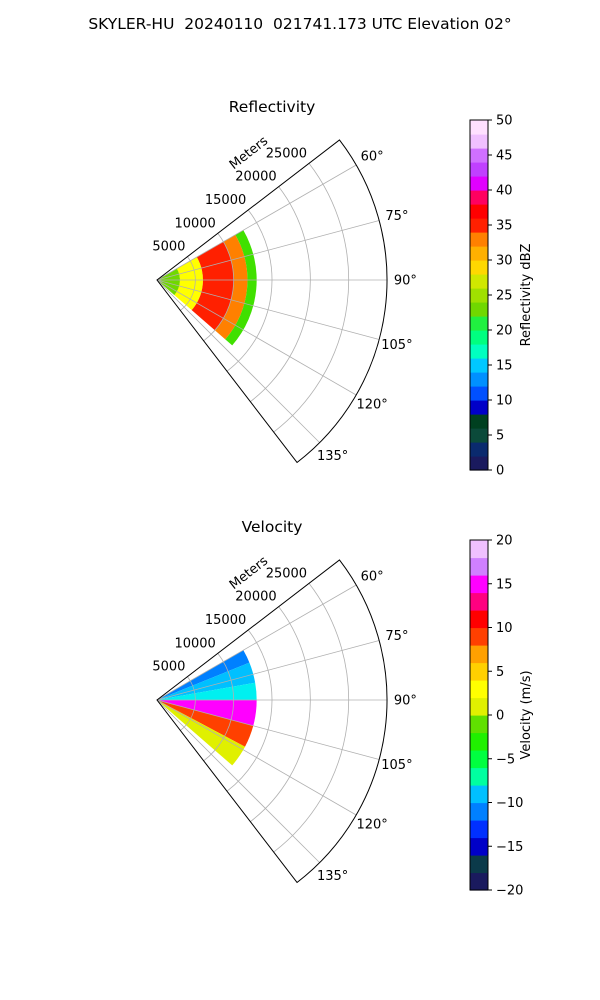 Image resolution: width=600 pixels, height=1000 pixels. Describe the element at coordinates (509, 891) in the screenshot. I see `colorbar-tick-label: −20` at that location.